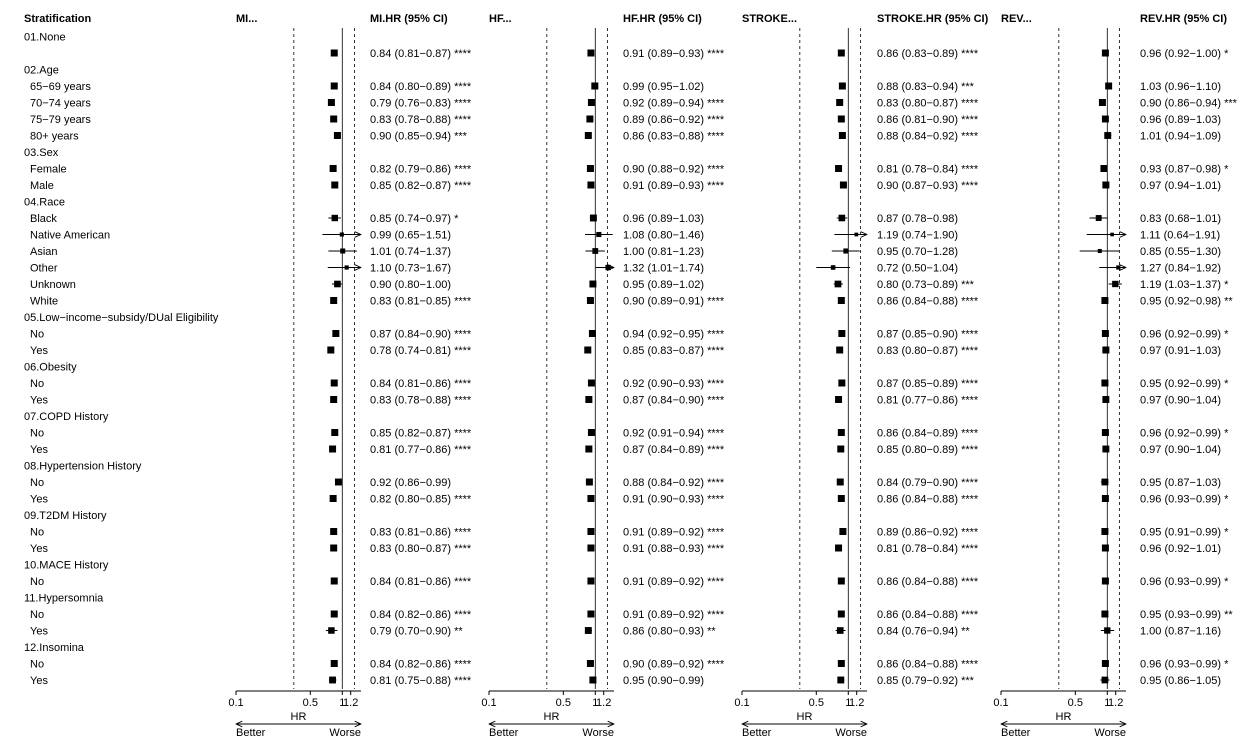 This screenshot has width=1260, height=746. I want to click on x-axis-label: HR, so click(552, 717).